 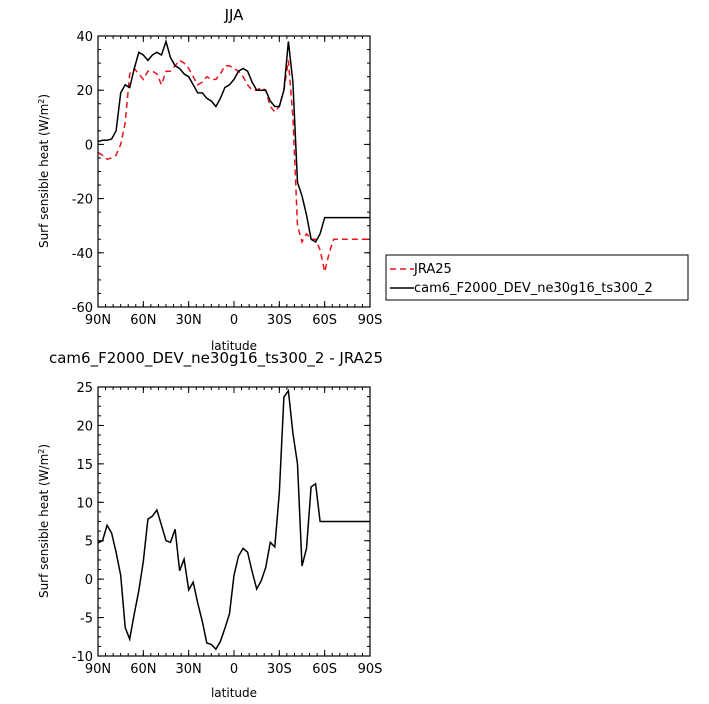 What do you see at coordinates (84, 388) in the screenshot?
I see `bottom-ytick-label: 25` at bounding box center [84, 388].